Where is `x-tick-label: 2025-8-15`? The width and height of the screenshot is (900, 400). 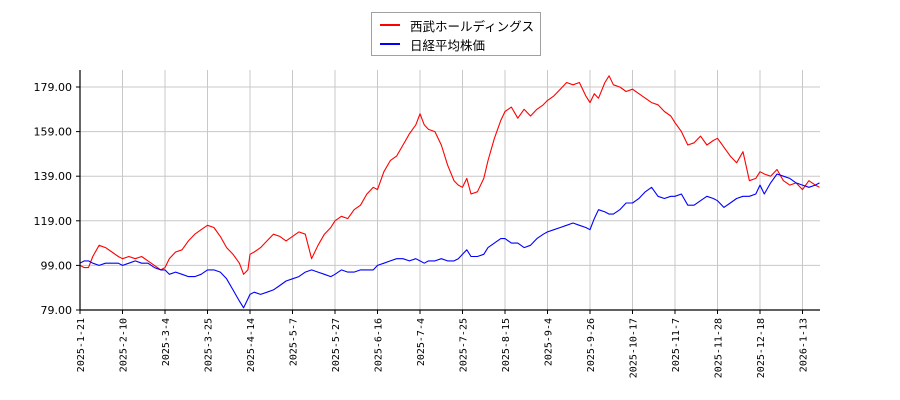
x-tick-label: 2025-8-15 is located at coordinates (506, 345).